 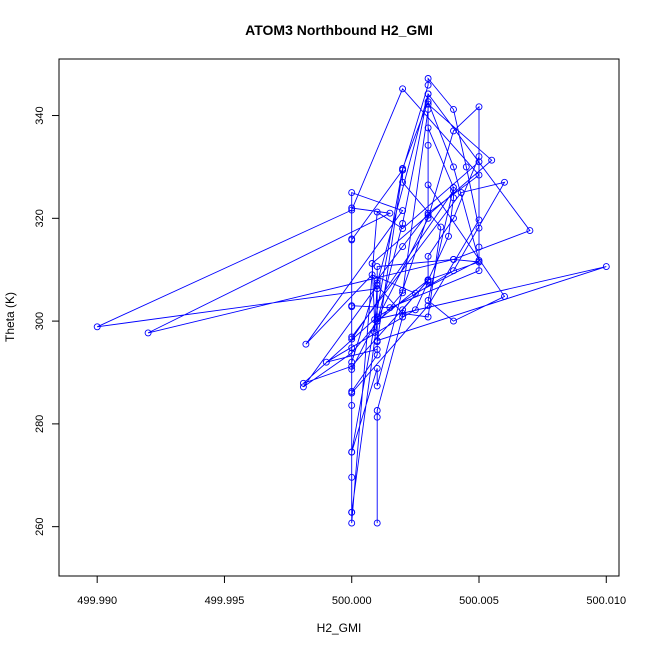 I want to click on x-tick-label: 500.005, so click(x=479, y=601).